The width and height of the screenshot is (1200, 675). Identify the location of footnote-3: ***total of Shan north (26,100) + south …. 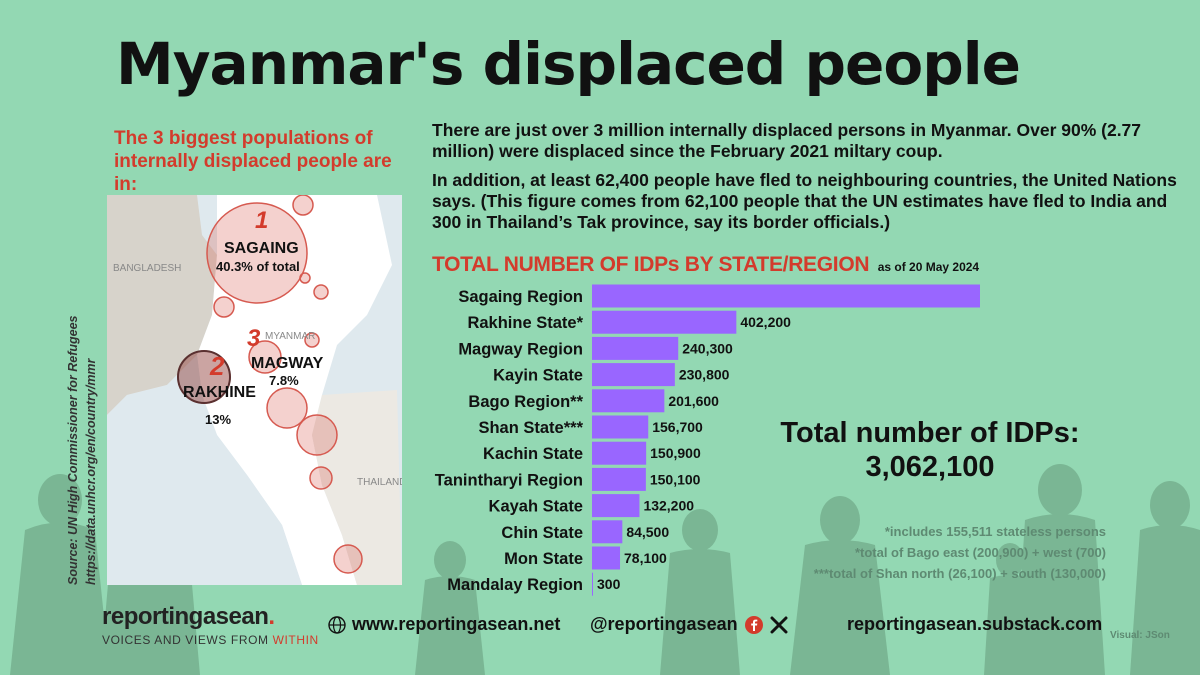
(959, 573).